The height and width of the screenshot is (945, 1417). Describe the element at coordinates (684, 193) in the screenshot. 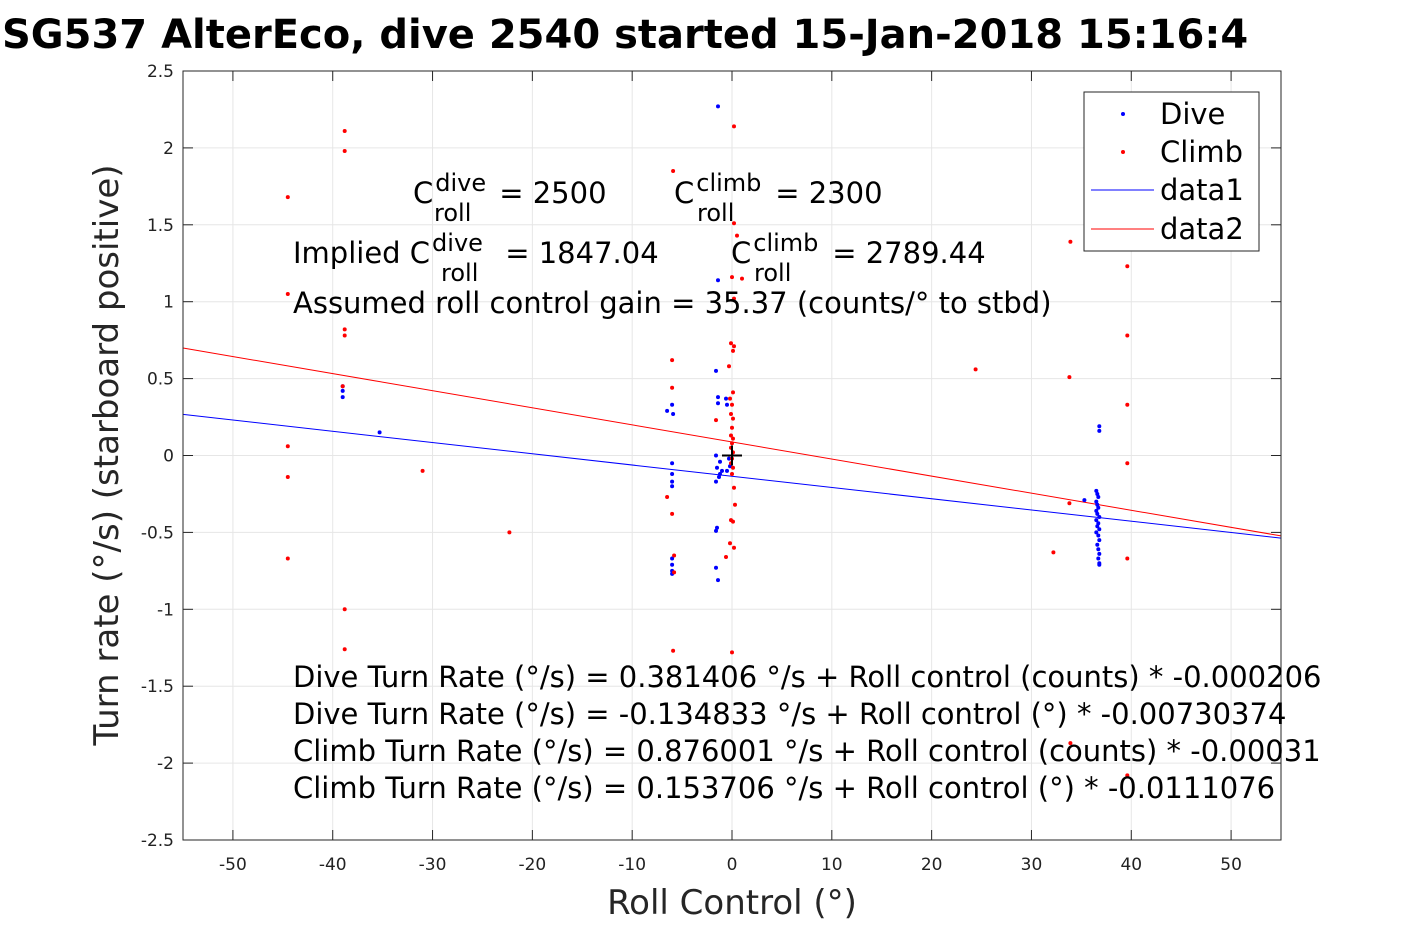

I see `c-roll-climb-prefix: C` at that location.